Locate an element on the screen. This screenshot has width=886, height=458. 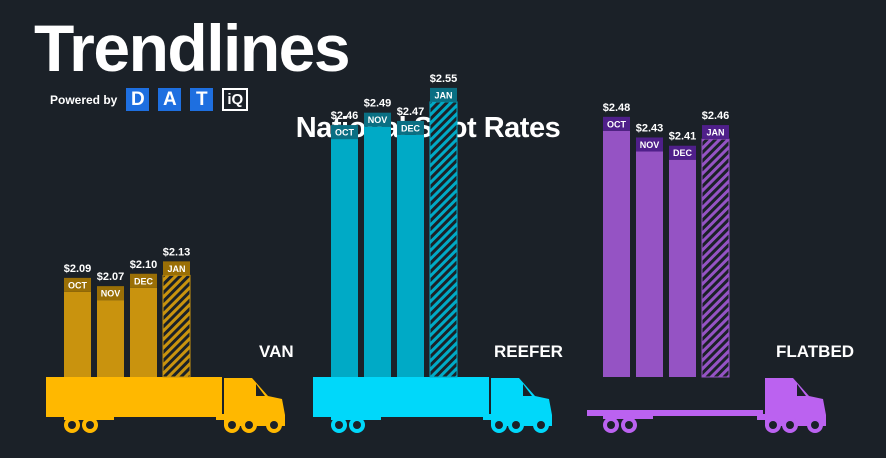
bar-reefer-oct is located at coordinates (344, 258).